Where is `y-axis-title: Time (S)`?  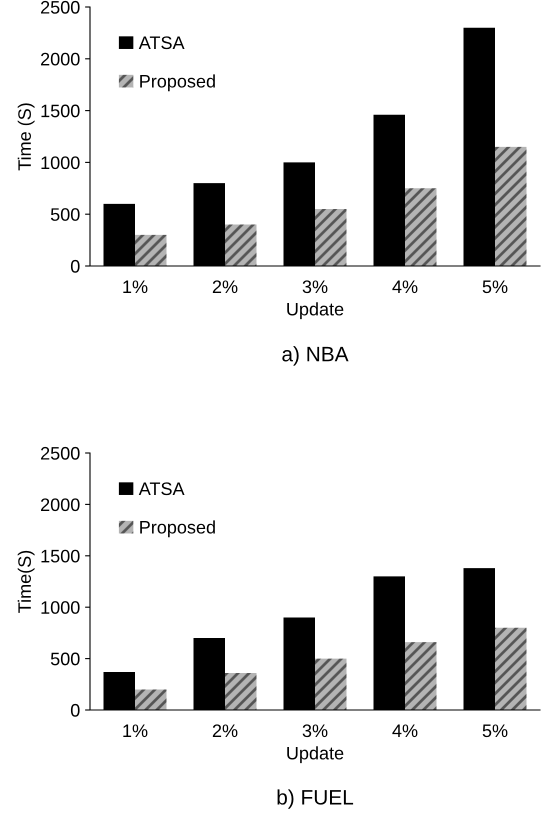 y-axis-title: Time (S) is located at coordinates (26, 136).